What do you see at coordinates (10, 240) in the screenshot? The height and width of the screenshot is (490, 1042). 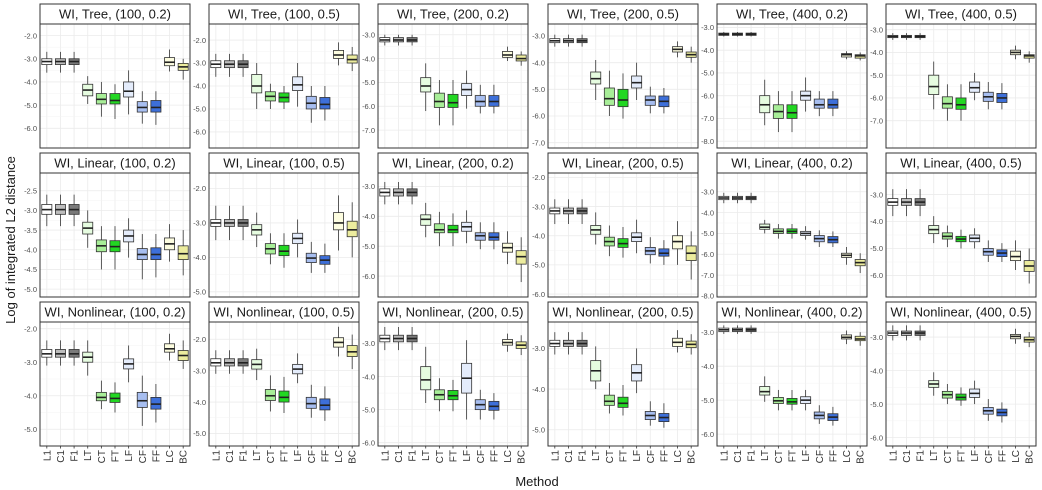 I see `y-axis-title: Log of integrated L2 distance` at bounding box center [10, 240].